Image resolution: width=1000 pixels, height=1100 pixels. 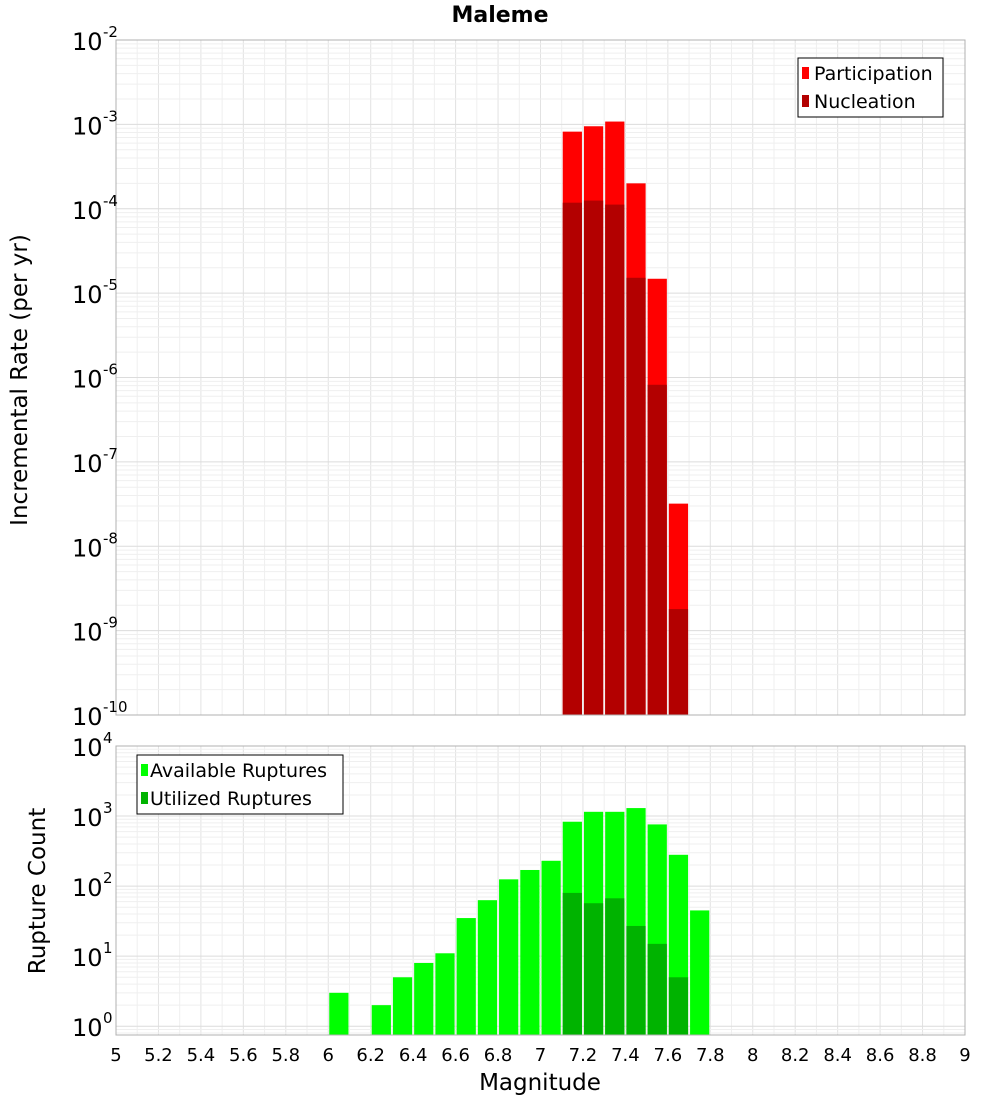 What do you see at coordinates (110, 623) in the screenshot?
I see `rate-y-tick-exponent: -9` at bounding box center [110, 623].